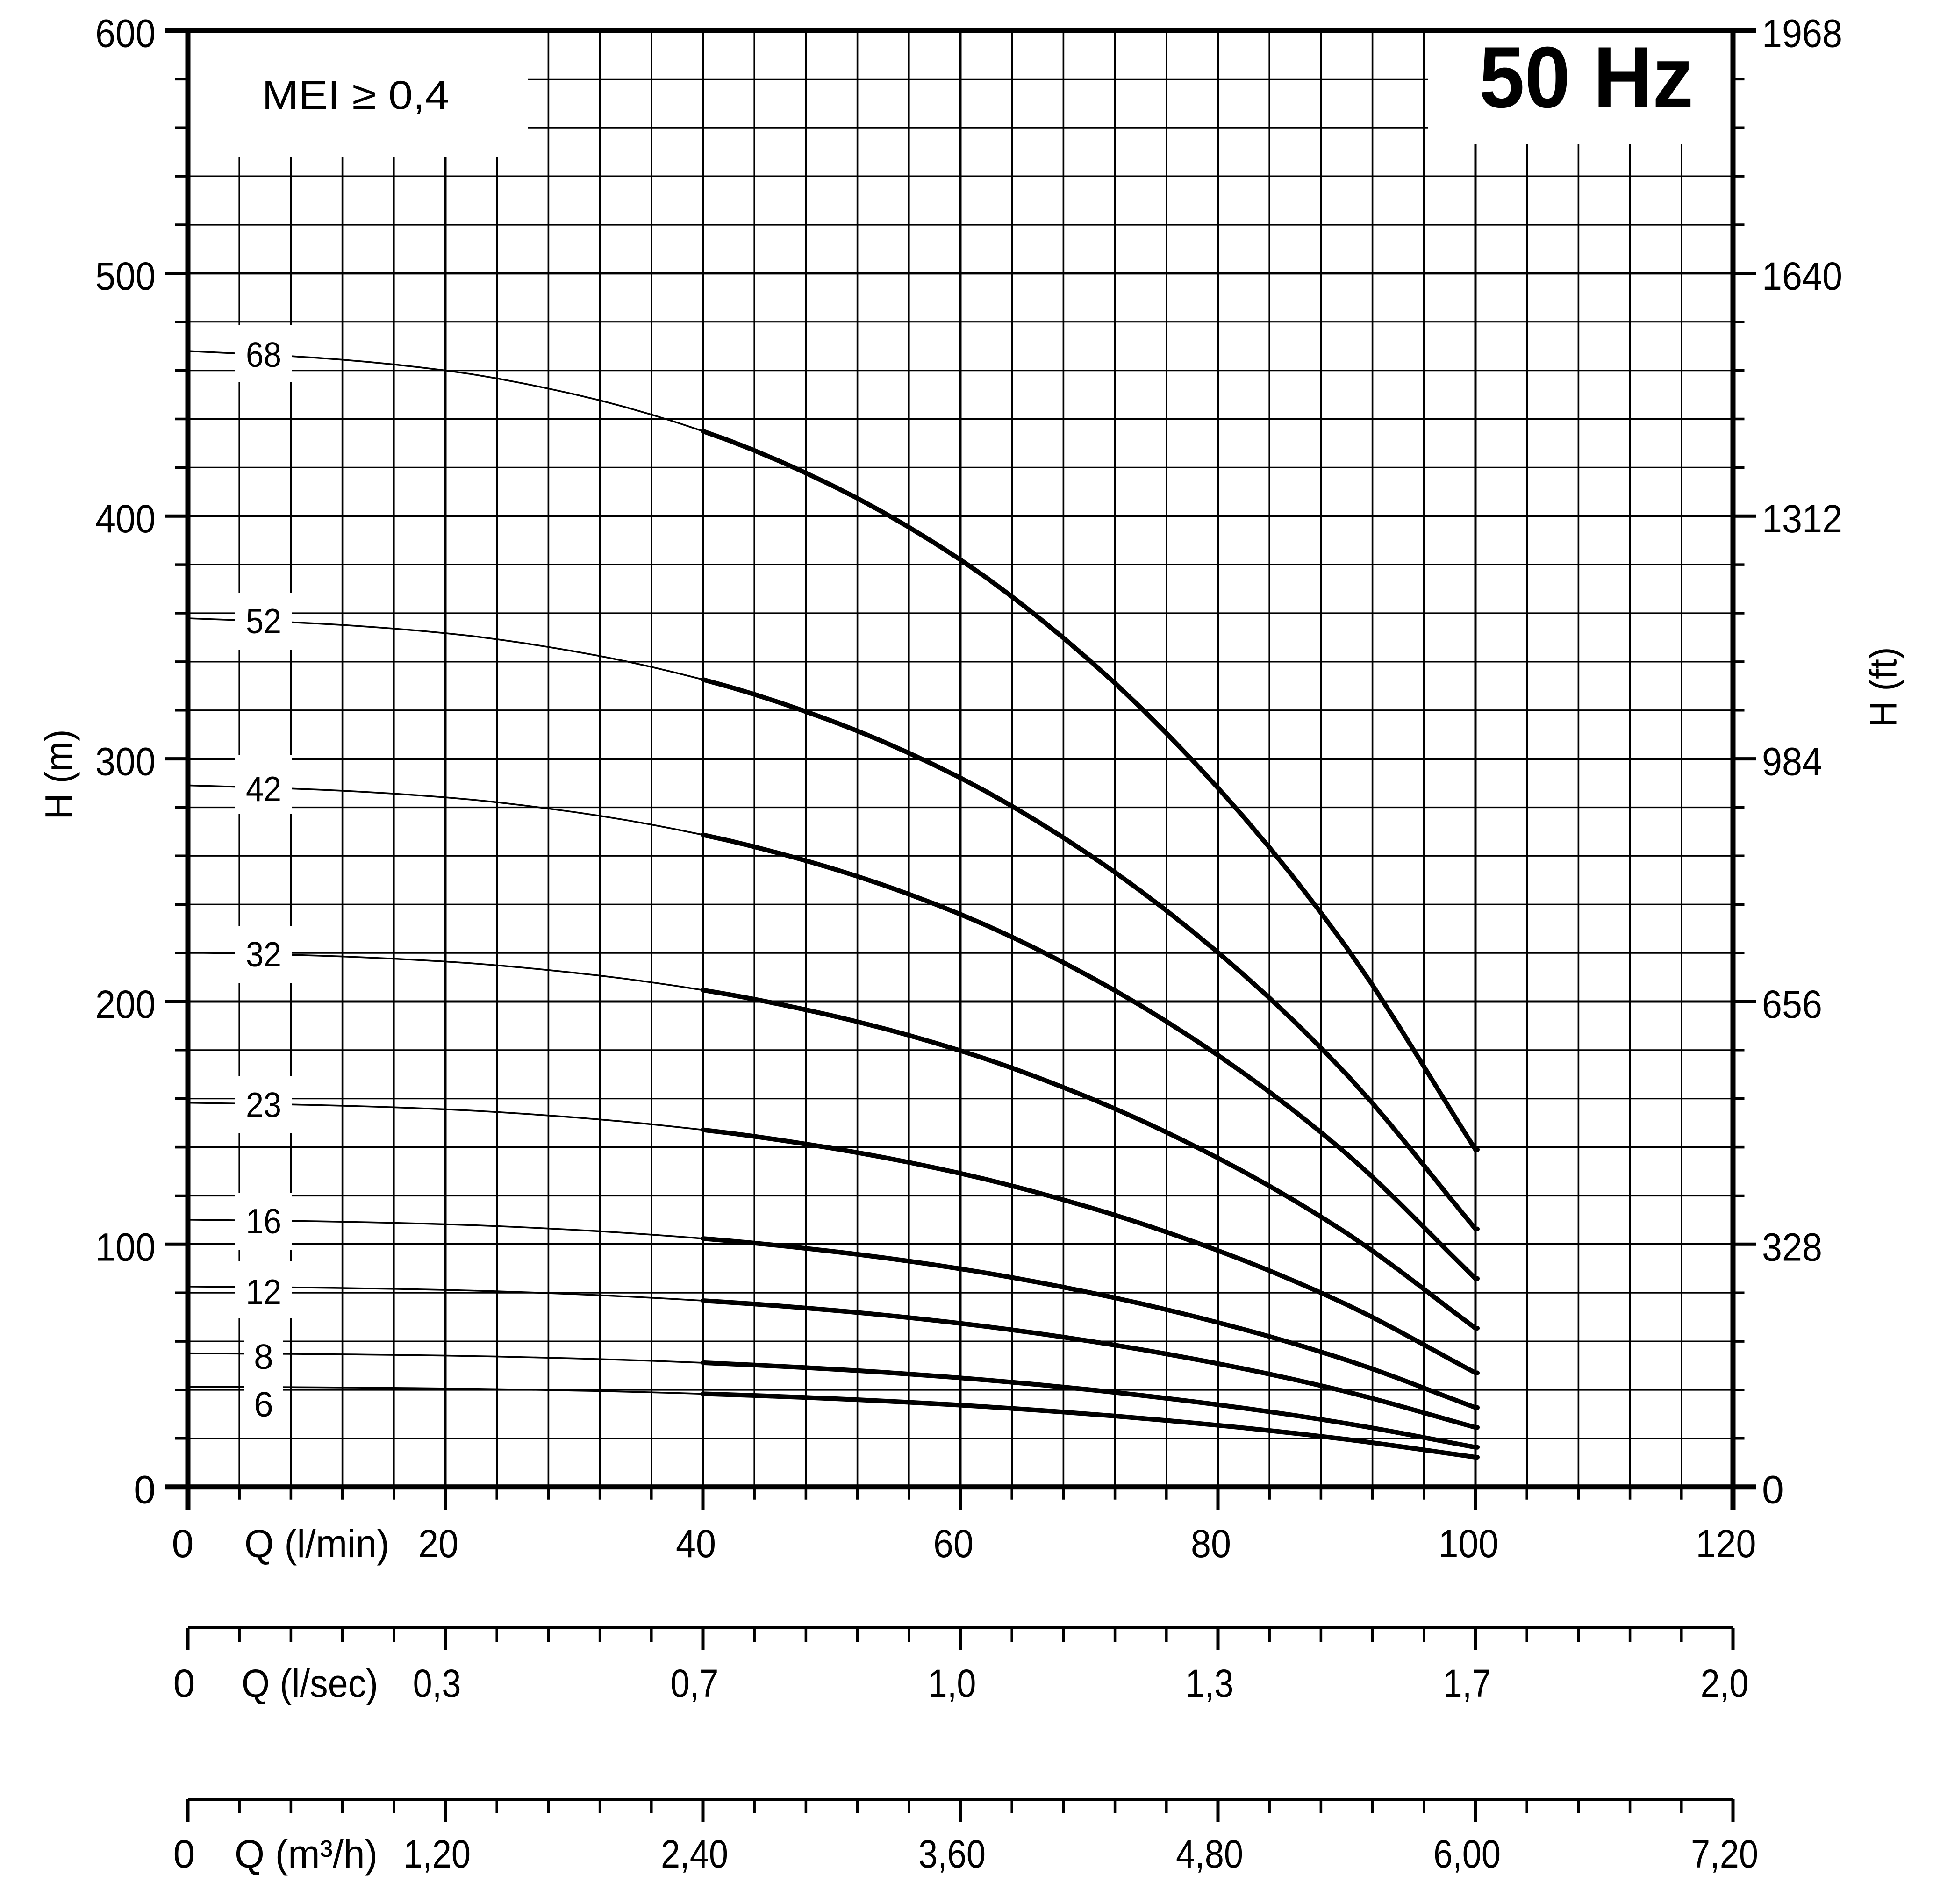 This screenshot has width=1933, height=1904. Describe the element at coordinates (952, 1683) in the screenshot. I see `svg-text: 1,0` at that location.